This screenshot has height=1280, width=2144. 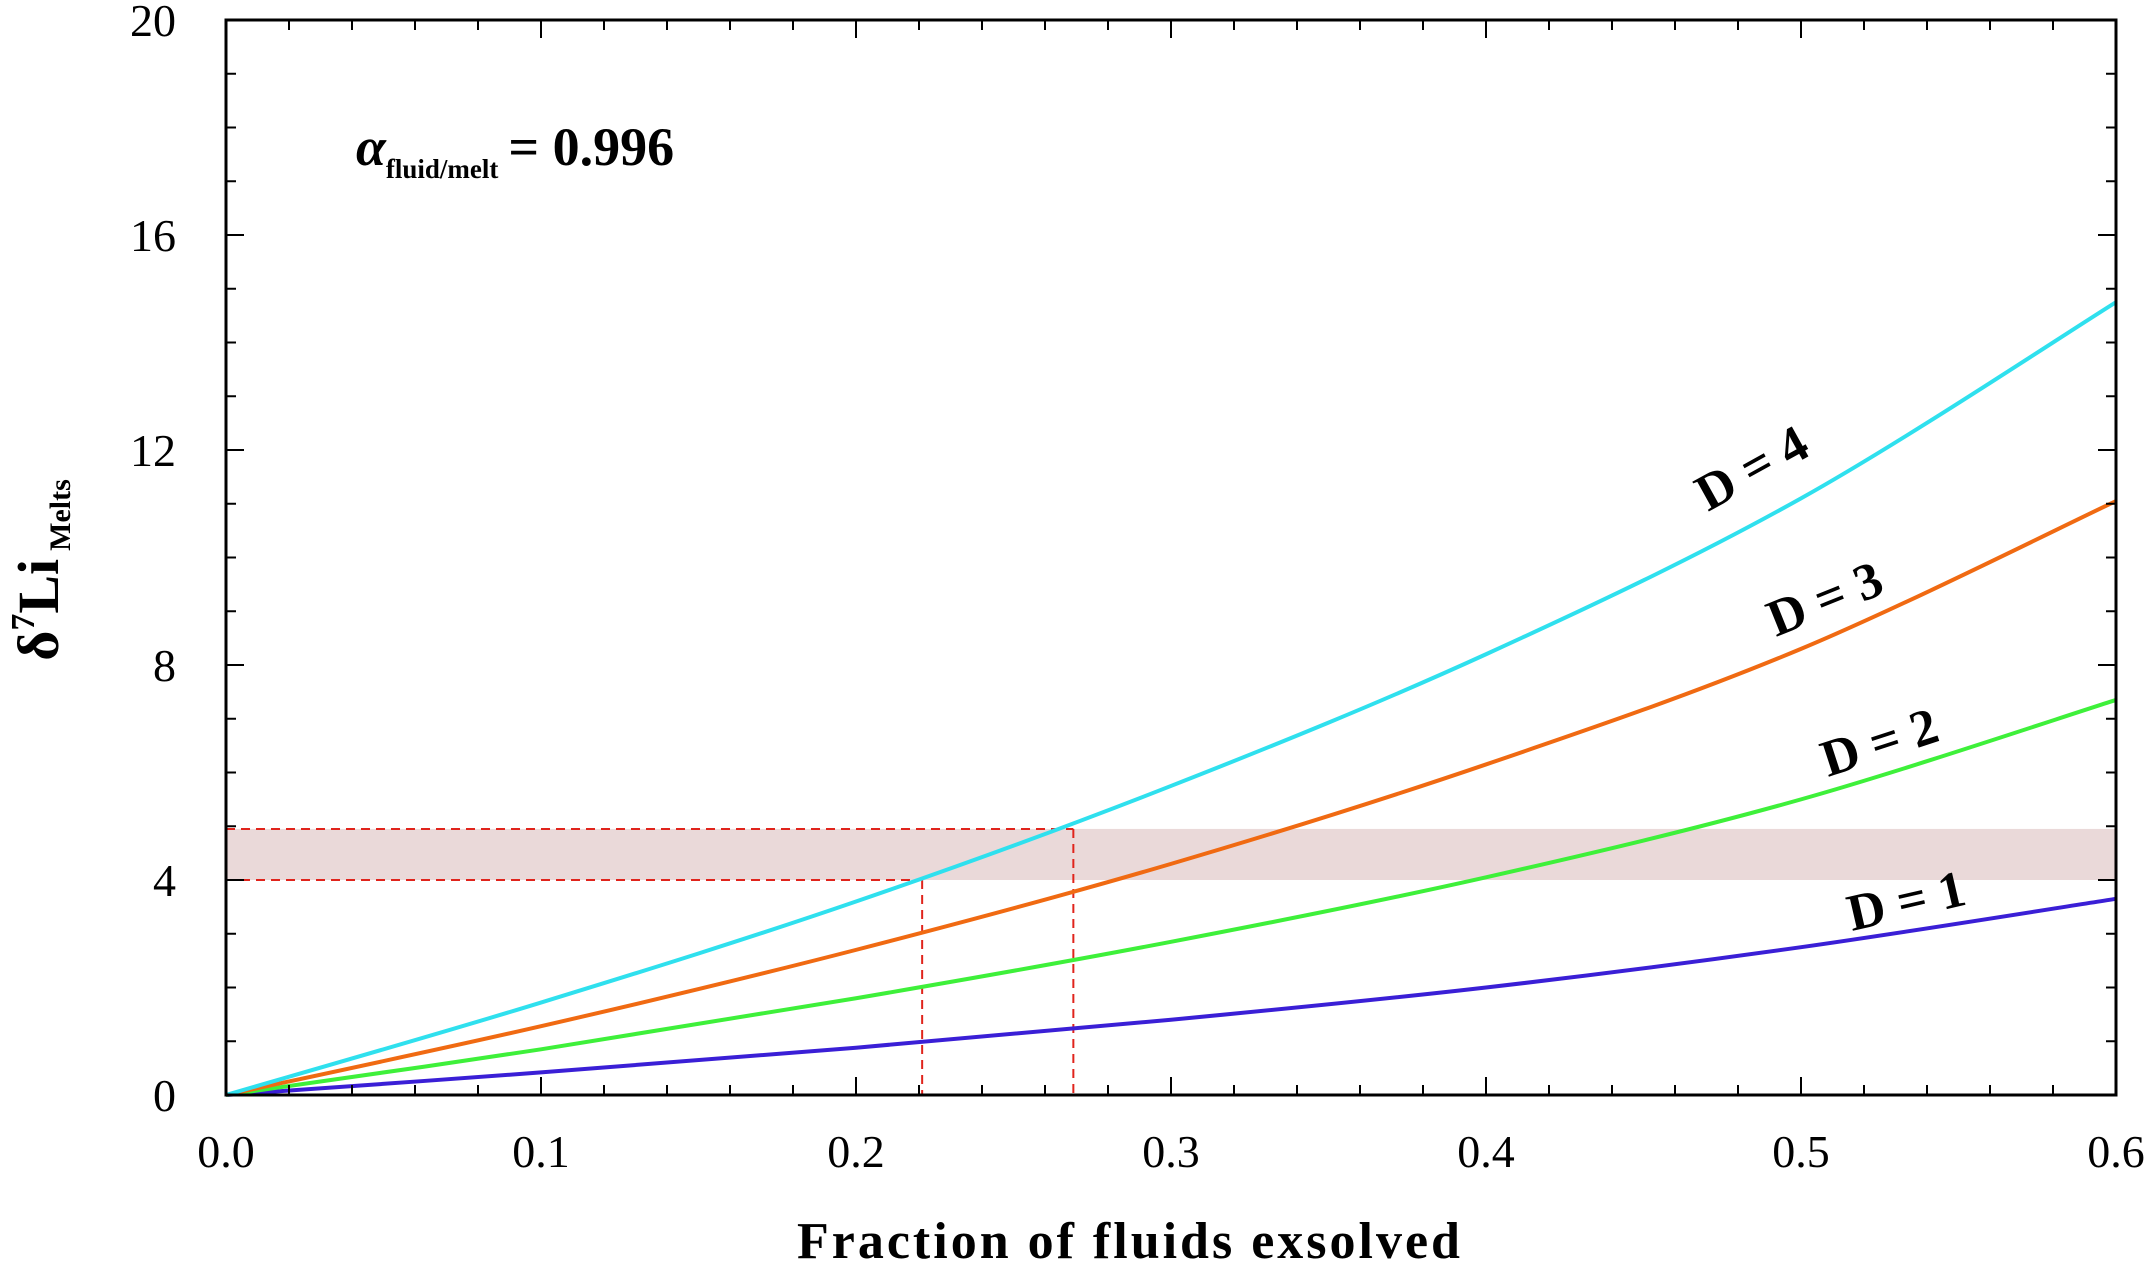 I want to click on x-axis-title: Fraction of fluids exsolved, so click(x=1130, y=1241).